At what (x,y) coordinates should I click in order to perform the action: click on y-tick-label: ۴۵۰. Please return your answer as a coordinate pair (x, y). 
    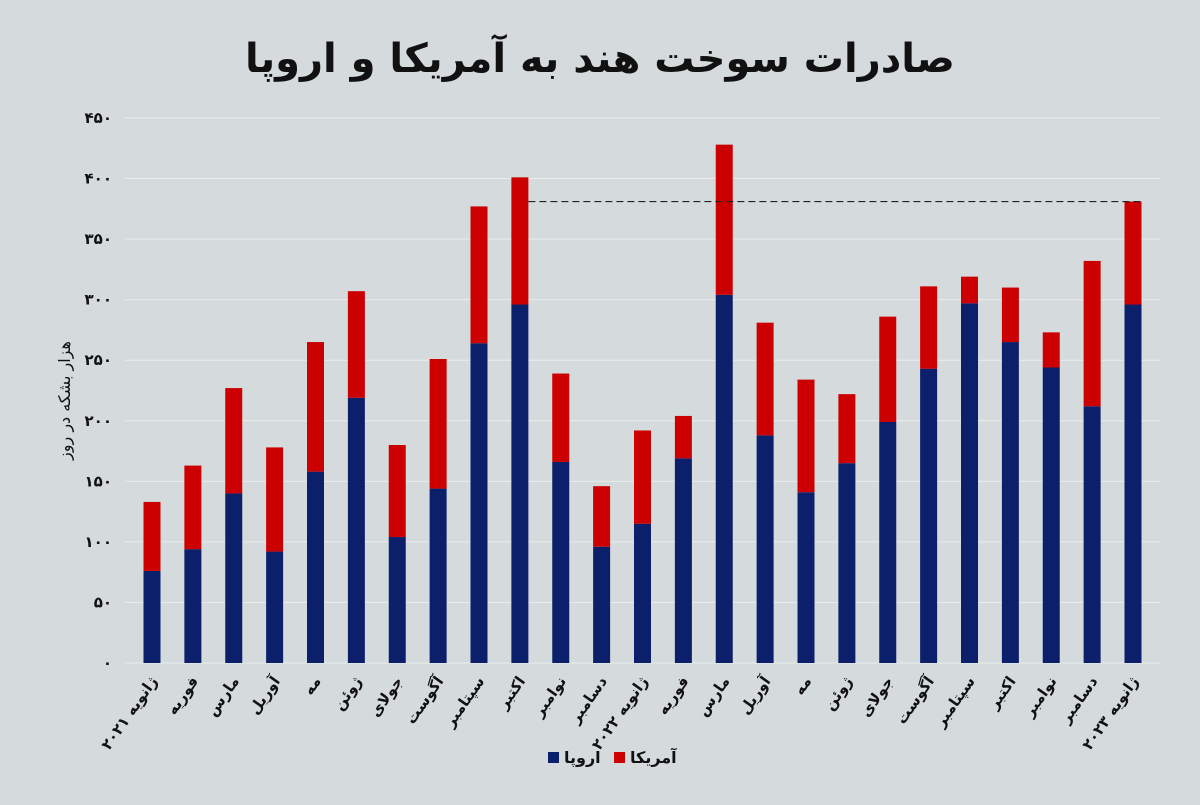
    Looking at the image, I should click on (98, 118).